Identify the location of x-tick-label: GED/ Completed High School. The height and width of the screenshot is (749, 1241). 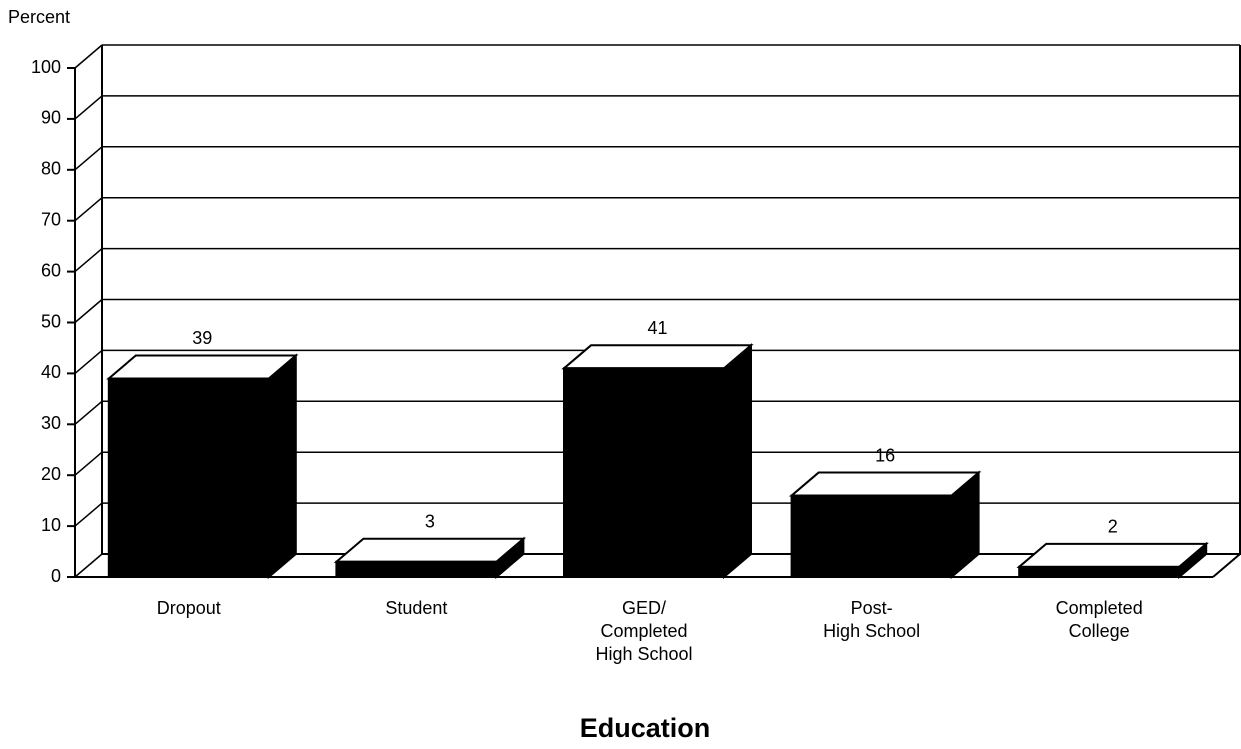
(644, 631).